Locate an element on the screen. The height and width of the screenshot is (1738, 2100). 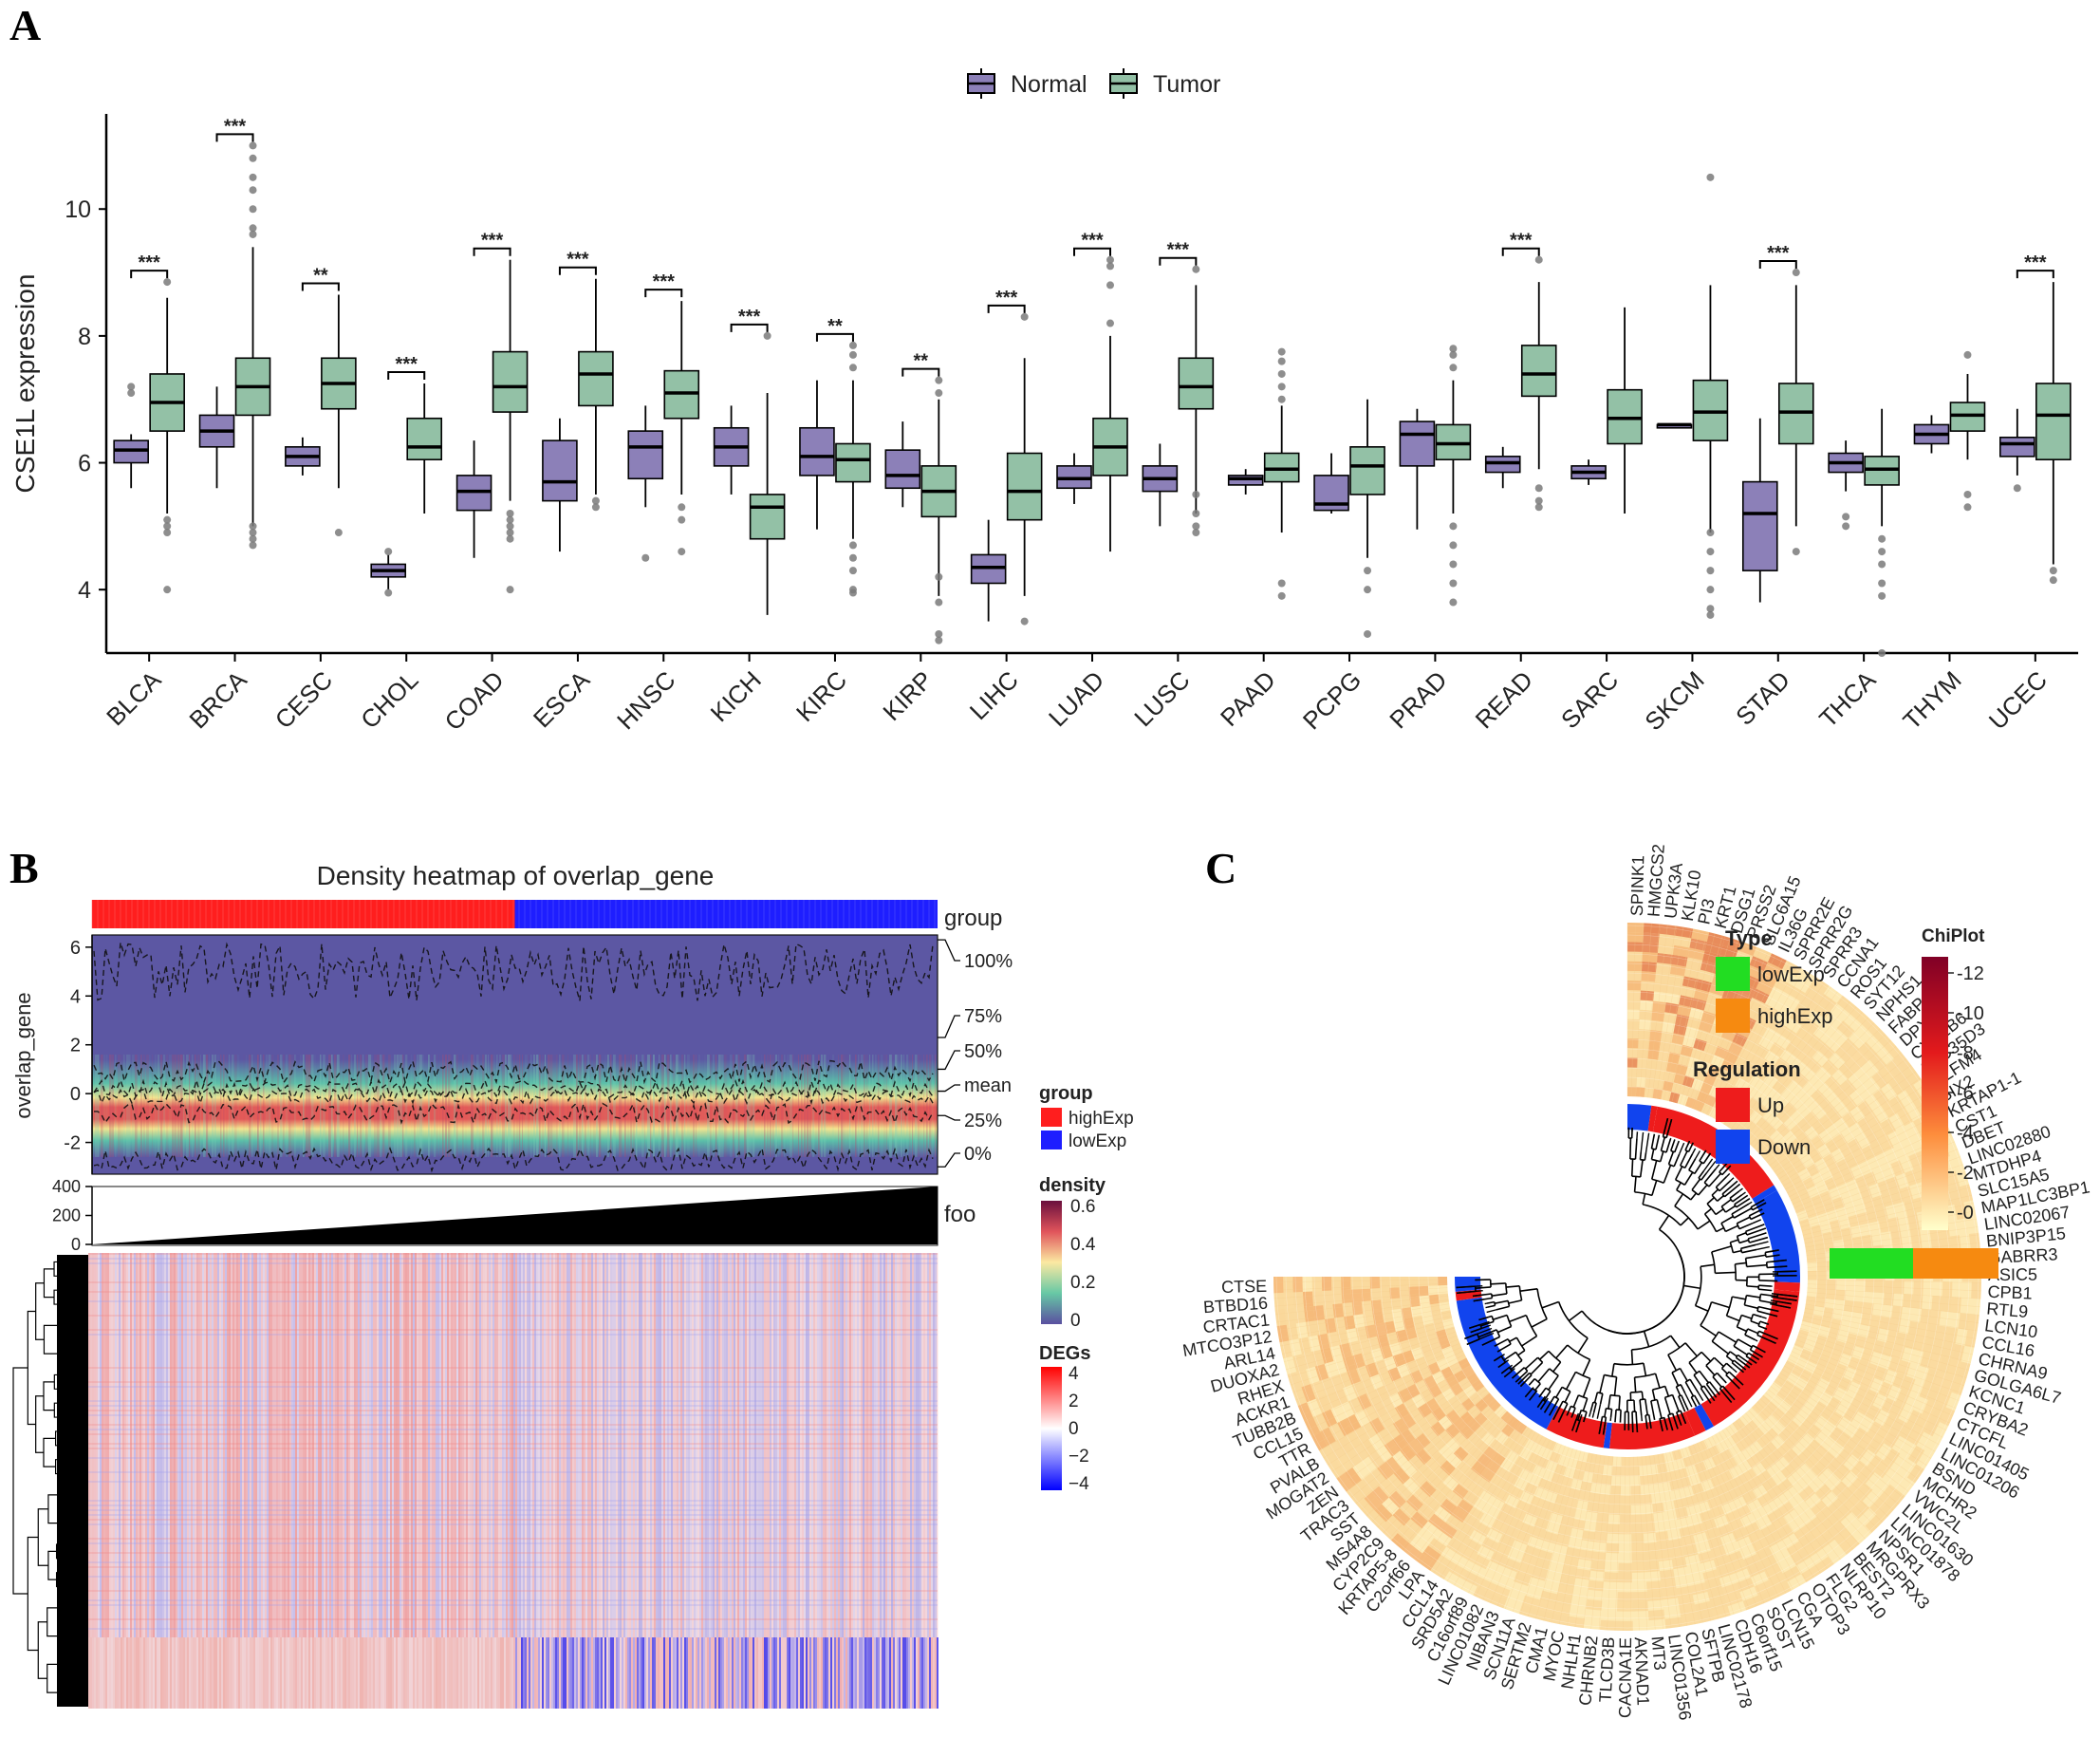
group-legend: group highExp lowExp is located at coordinates (1086, 1117).